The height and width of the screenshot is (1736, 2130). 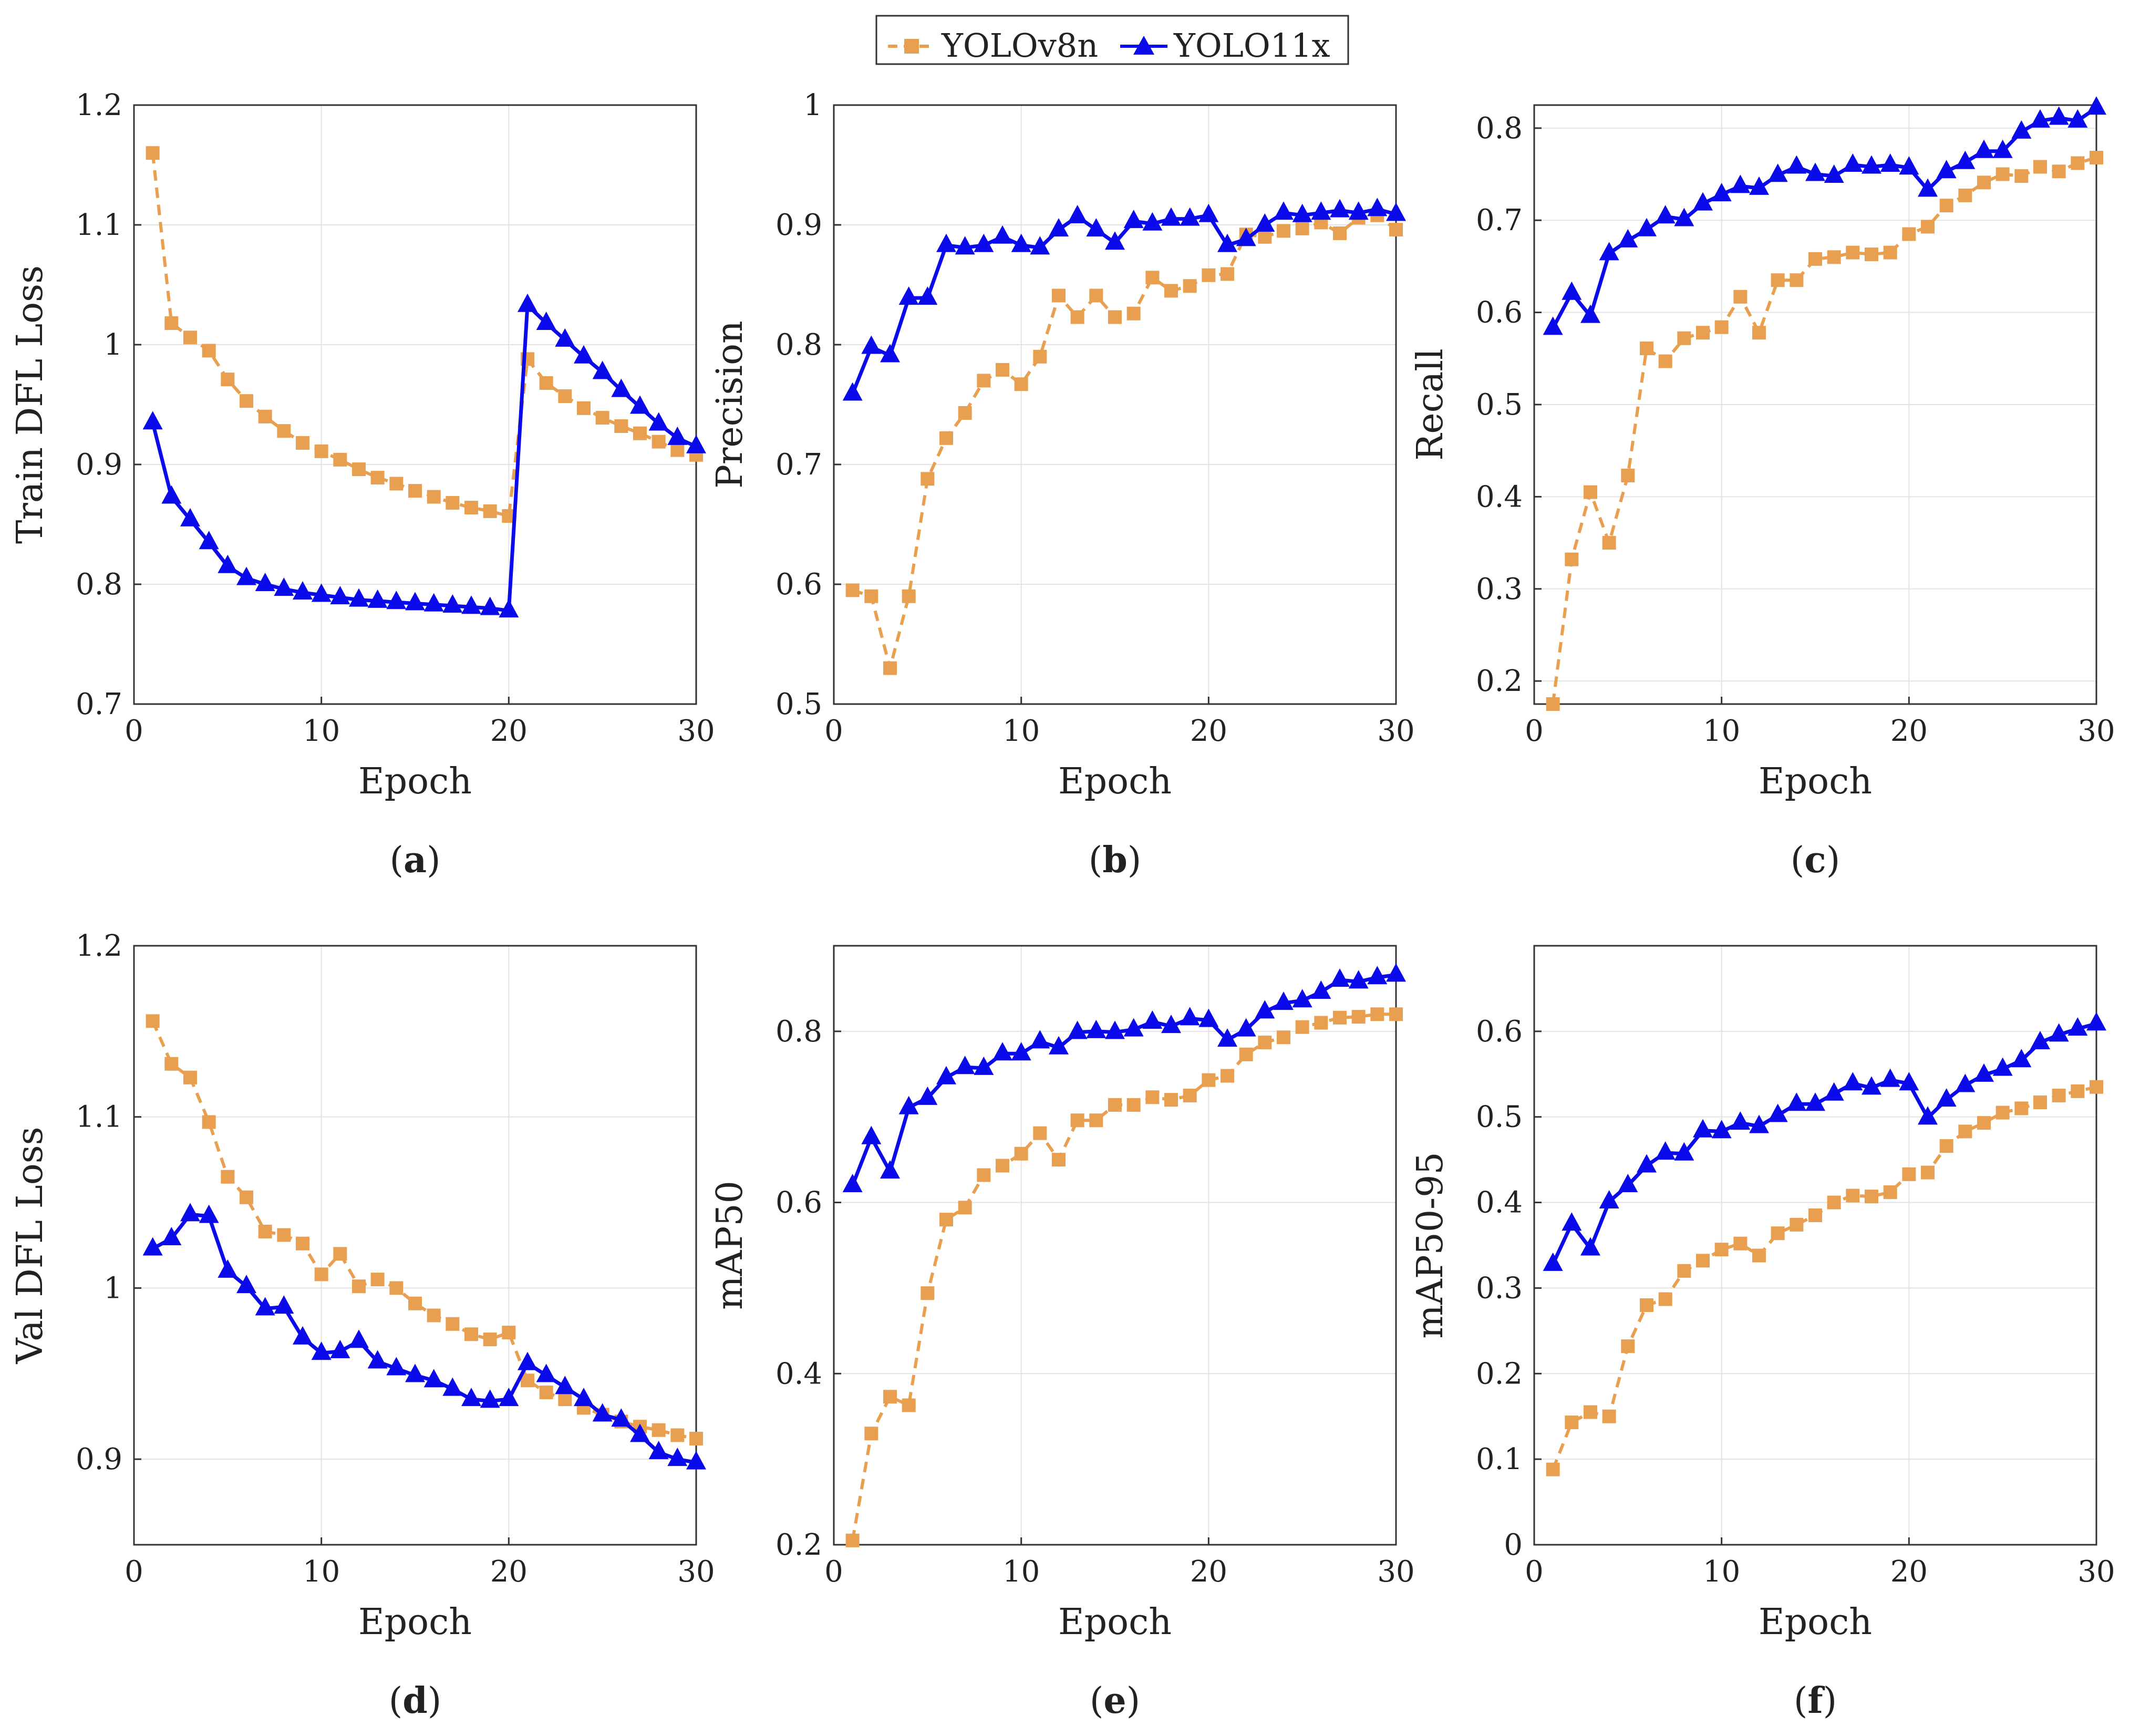 I want to click on x-tick-label: 10, so click(x=1721, y=1572).